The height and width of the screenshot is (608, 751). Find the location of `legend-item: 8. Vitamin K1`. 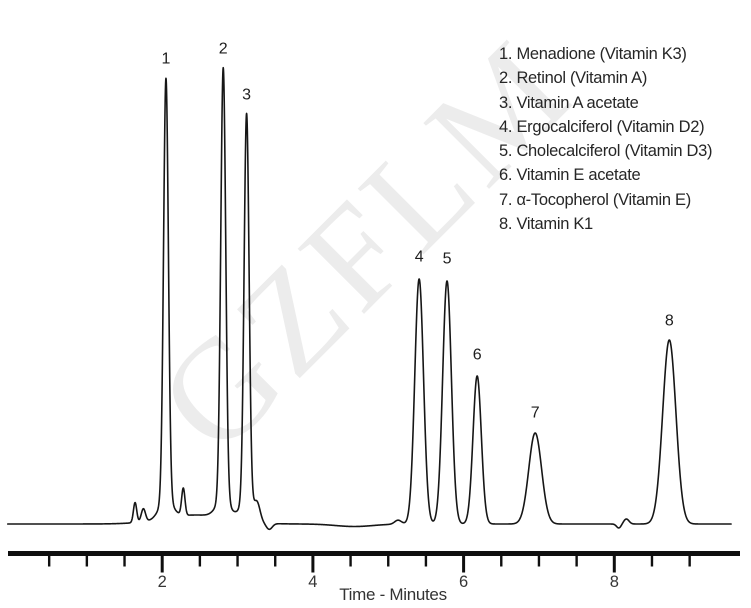

legend-item: 8. Vitamin K1 is located at coordinates (546, 224).